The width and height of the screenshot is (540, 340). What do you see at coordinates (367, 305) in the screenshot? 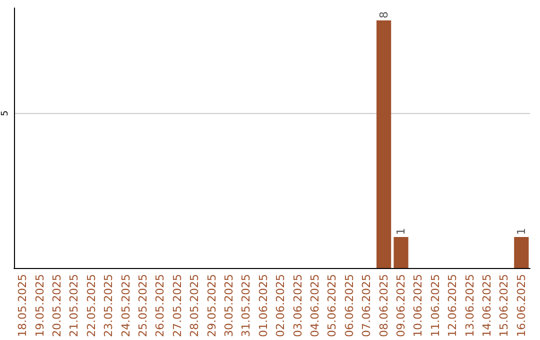
I see `x-tick-label: 07.06.2025` at bounding box center [367, 305].